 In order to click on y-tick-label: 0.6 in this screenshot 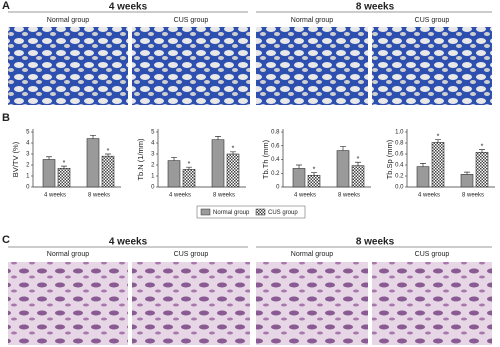, I will do `click(275, 146)`.